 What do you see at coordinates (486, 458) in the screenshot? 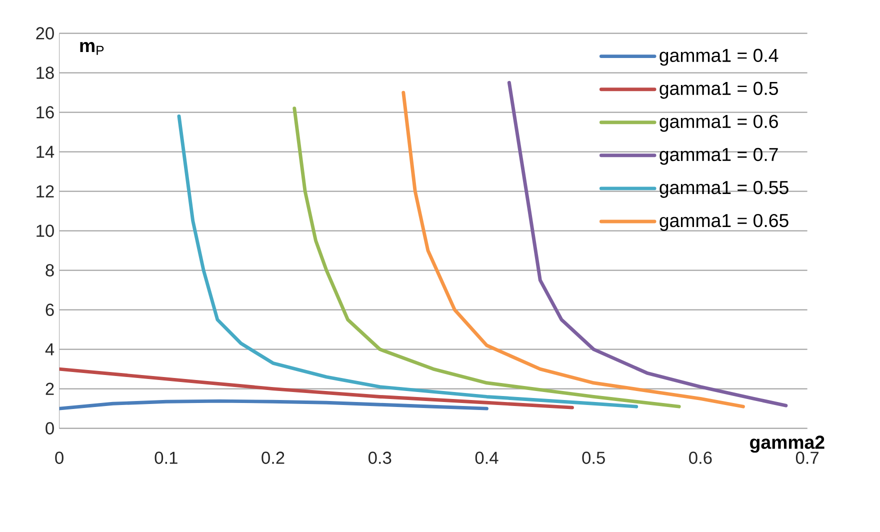
I see `x-tick-label: 0.4` at bounding box center [486, 458].